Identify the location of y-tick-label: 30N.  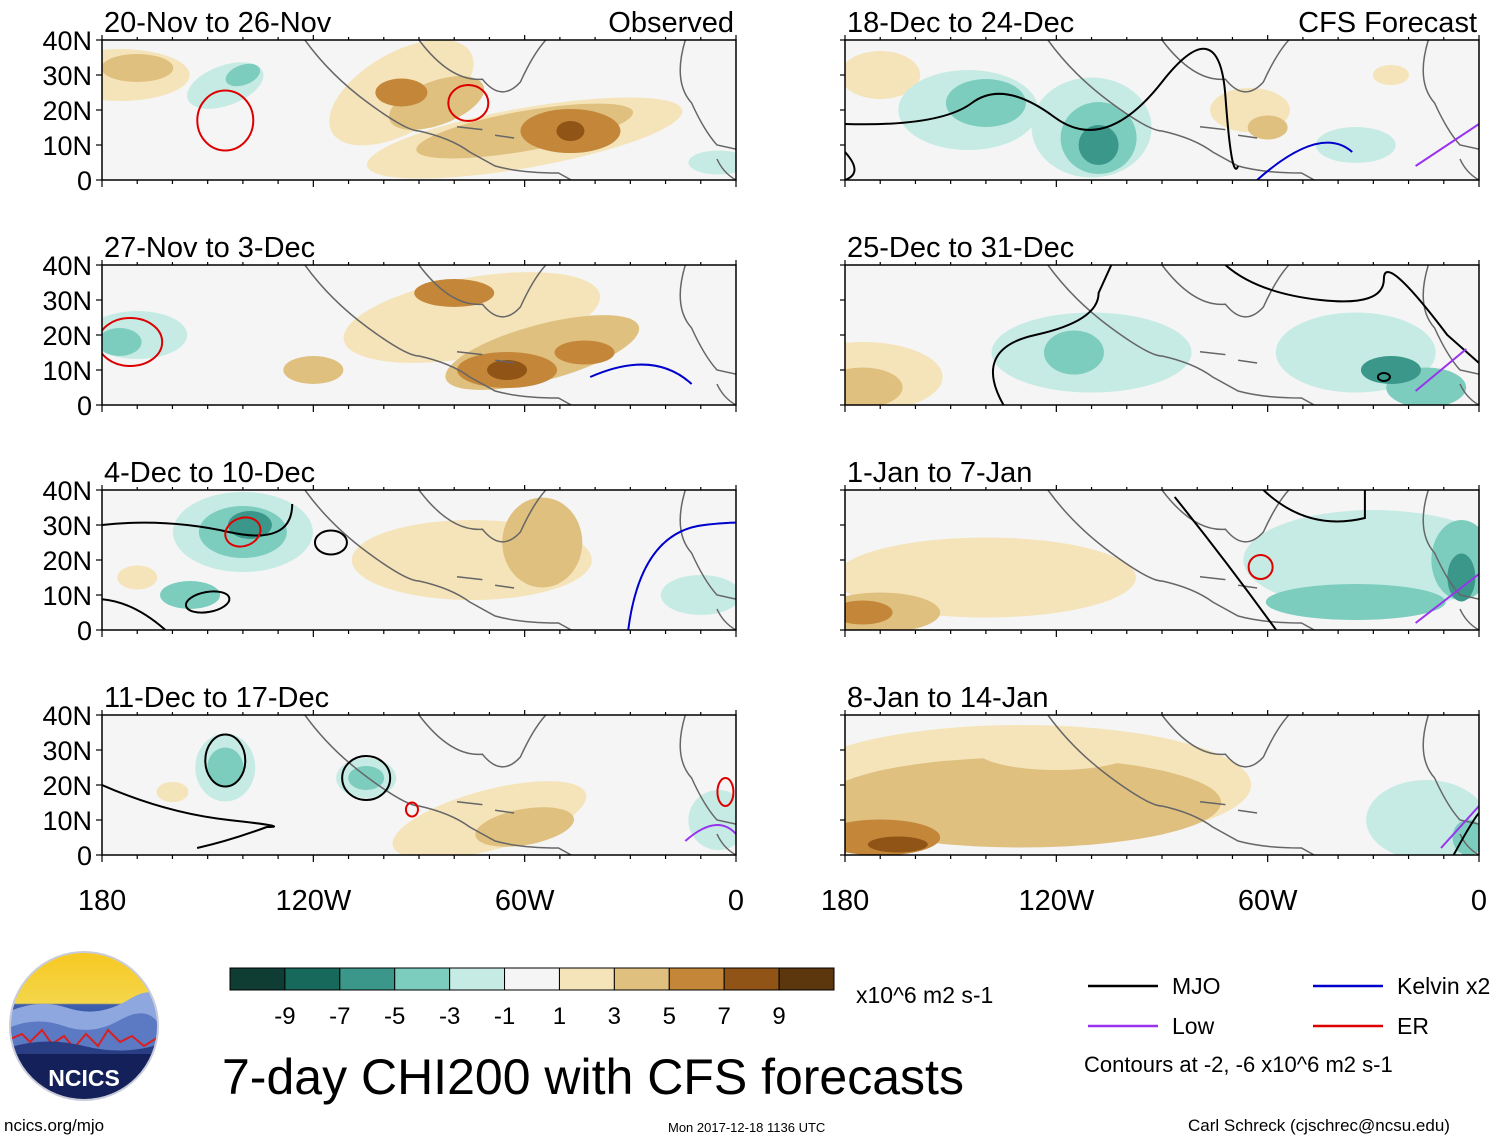
(67, 751).